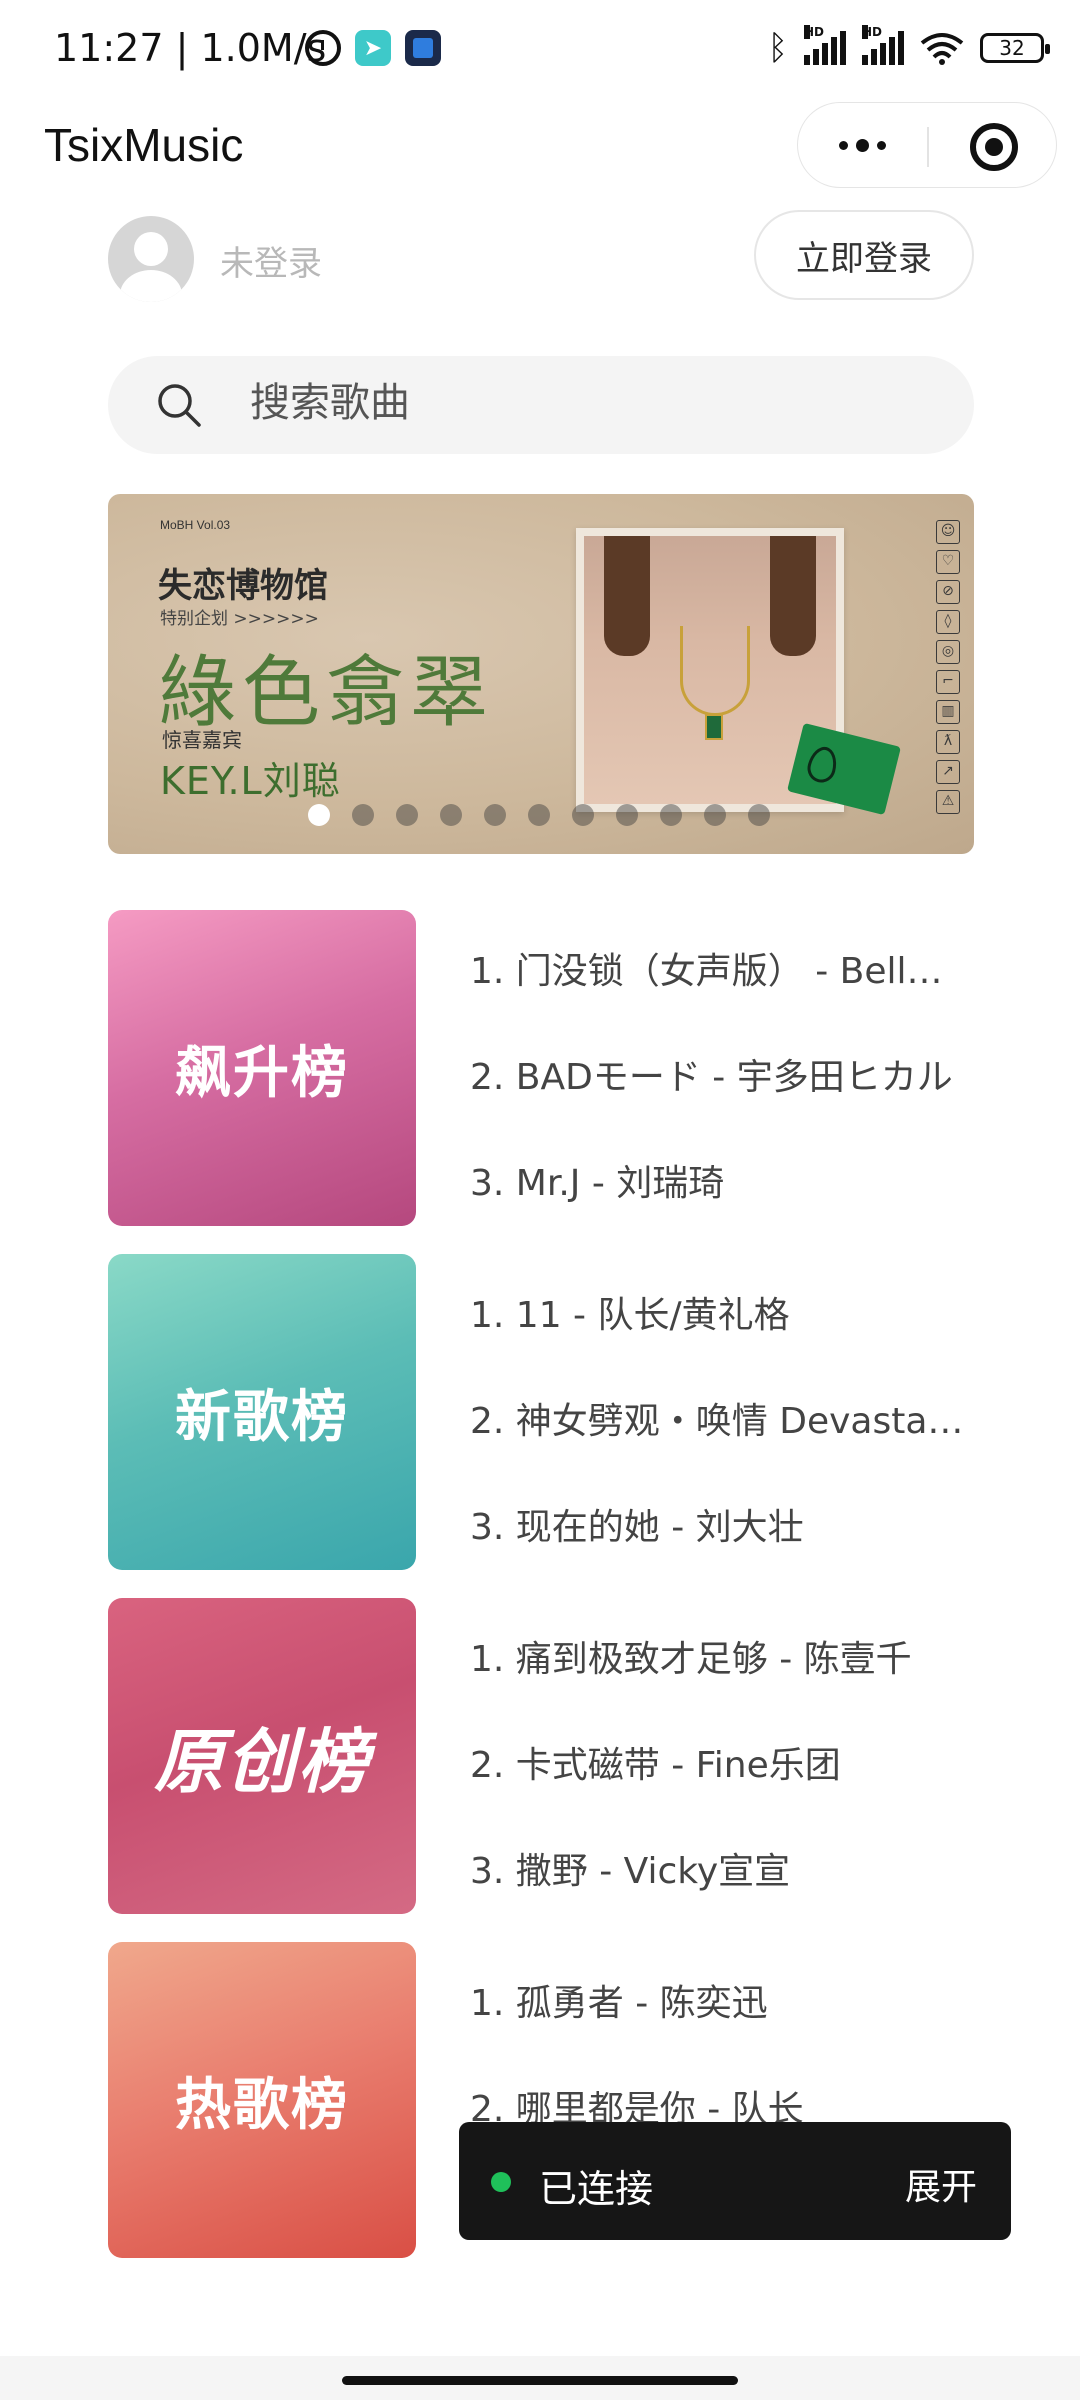 Image resolution: width=1080 pixels, height=2400 pixels. Describe the element at coordinates (262, 1068) in the screenshot. I see `chart-cover: 飙升榜` at that location.